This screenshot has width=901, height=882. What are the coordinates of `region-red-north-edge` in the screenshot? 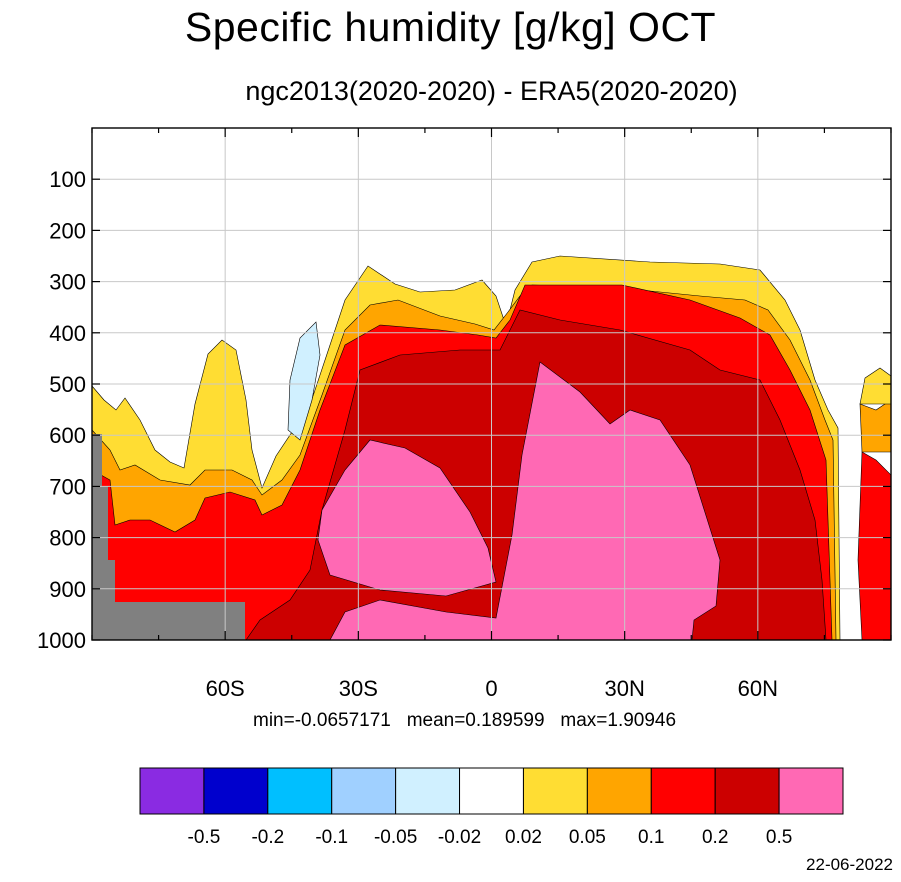 It's located at (874, 545).